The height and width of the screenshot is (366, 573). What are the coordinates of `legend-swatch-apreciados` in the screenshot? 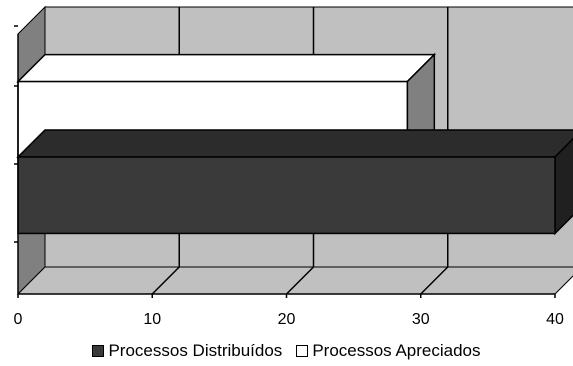 It's located at (302, 351).